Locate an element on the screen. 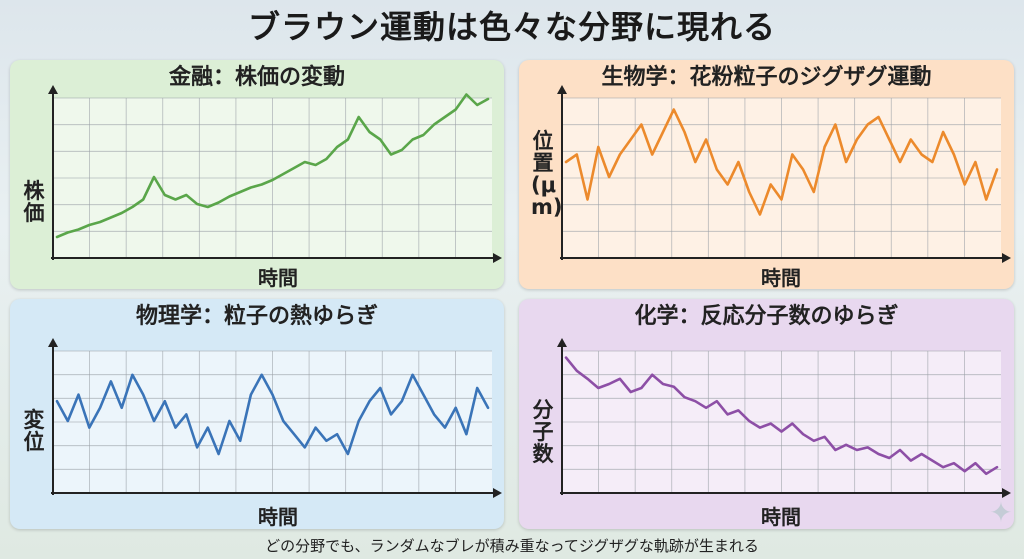  biology-x-axis-arrow is located at coordinates (1006, 258).